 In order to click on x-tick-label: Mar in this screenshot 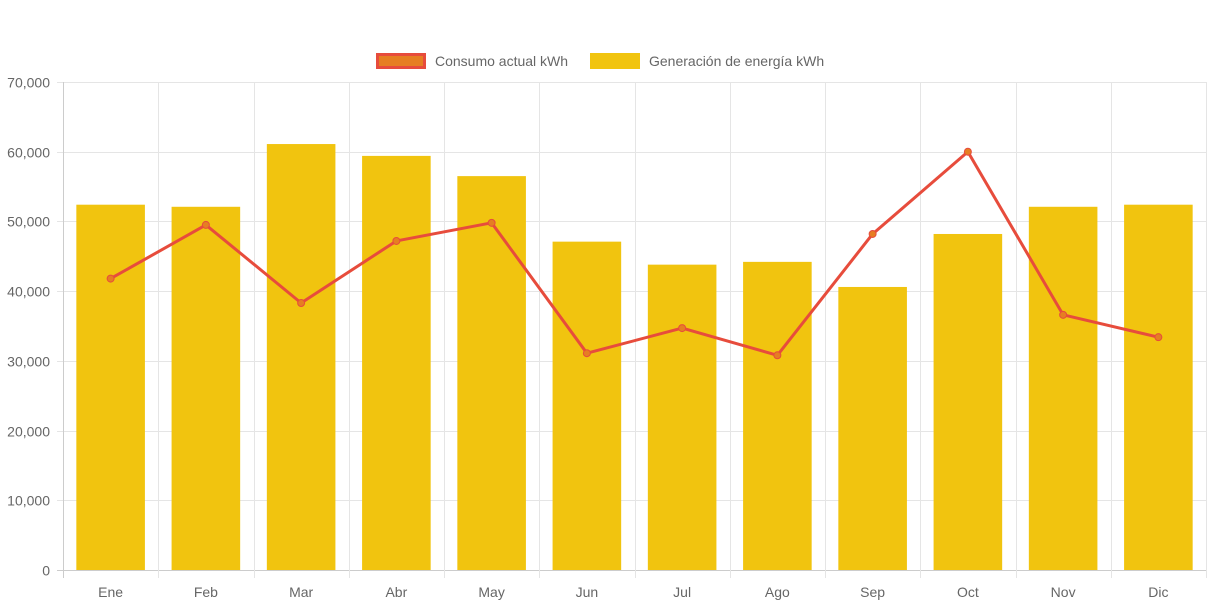, I will do `click(301, 592)`.